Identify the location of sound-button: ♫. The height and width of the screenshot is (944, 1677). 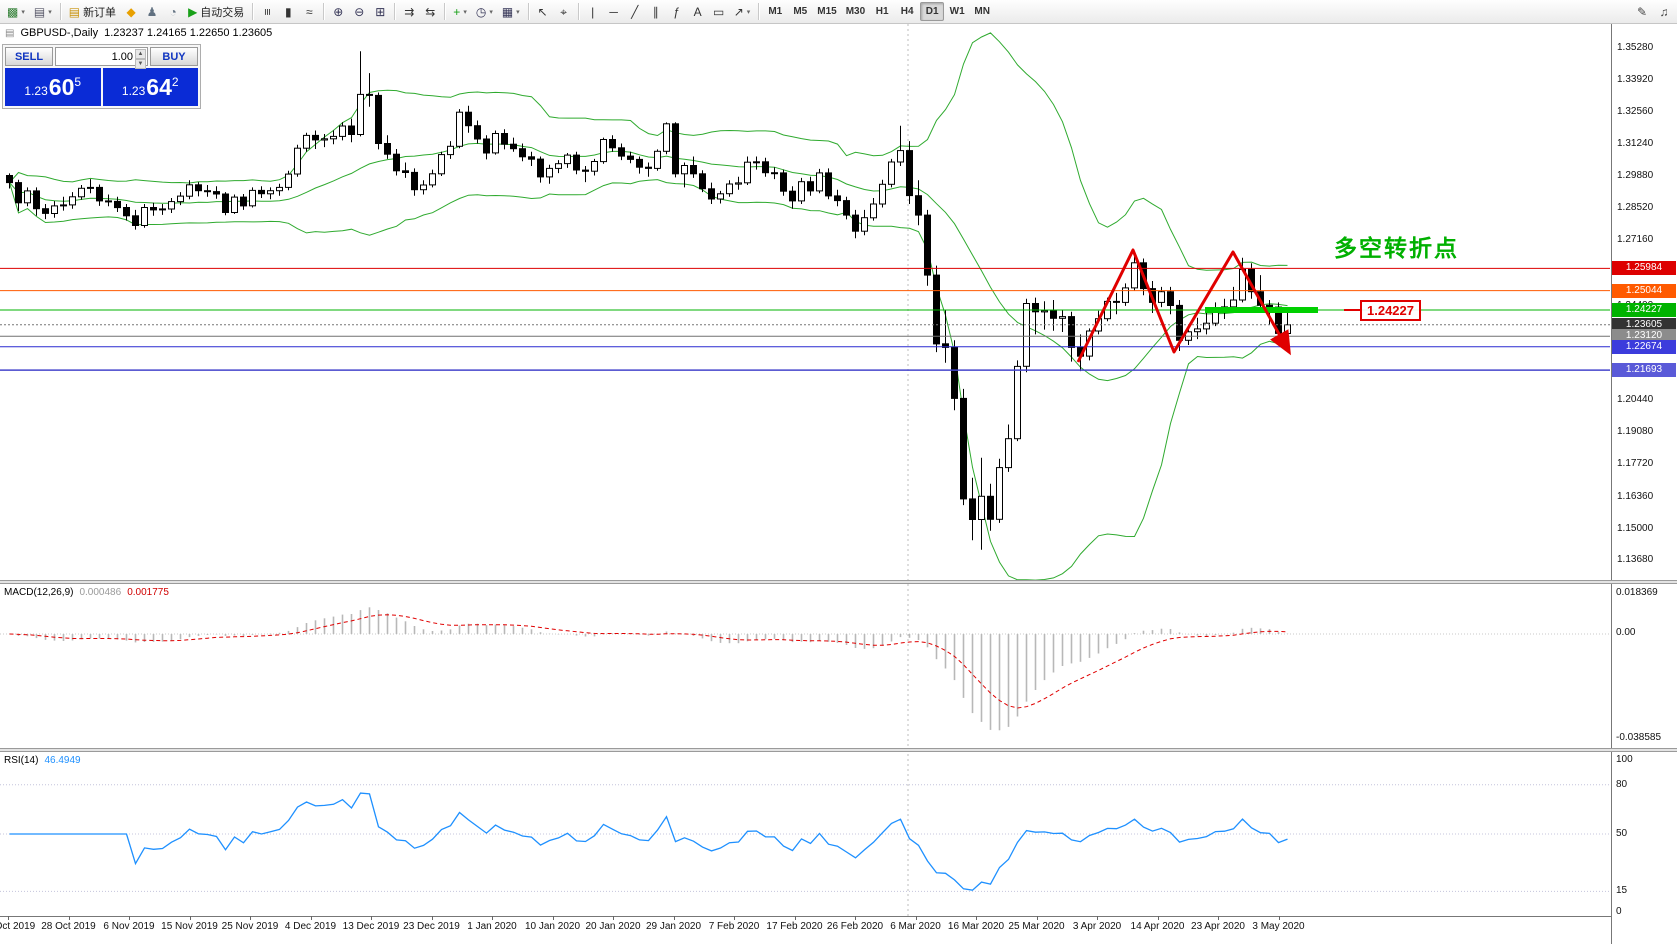
(1664, 12).